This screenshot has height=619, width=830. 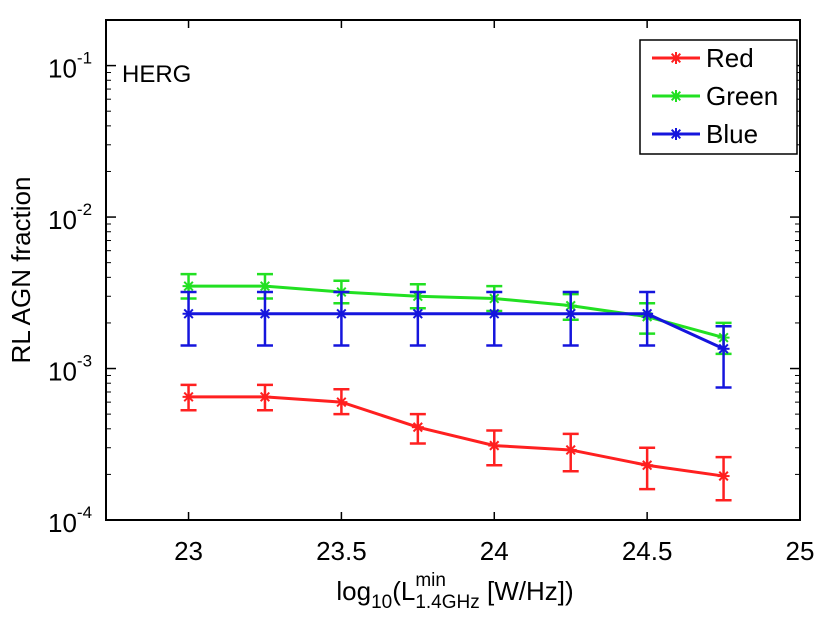 I want to click on x-label-suffix: [W/Hz]), so click(x=527, y=591).